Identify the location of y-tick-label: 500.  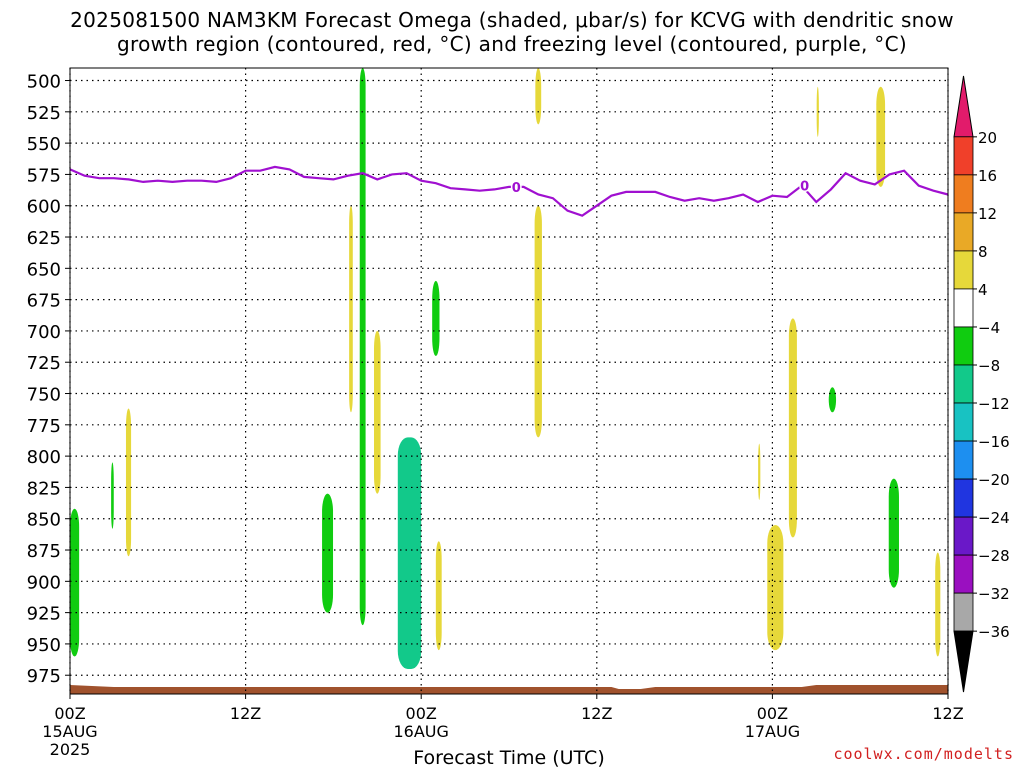
(44, 82).